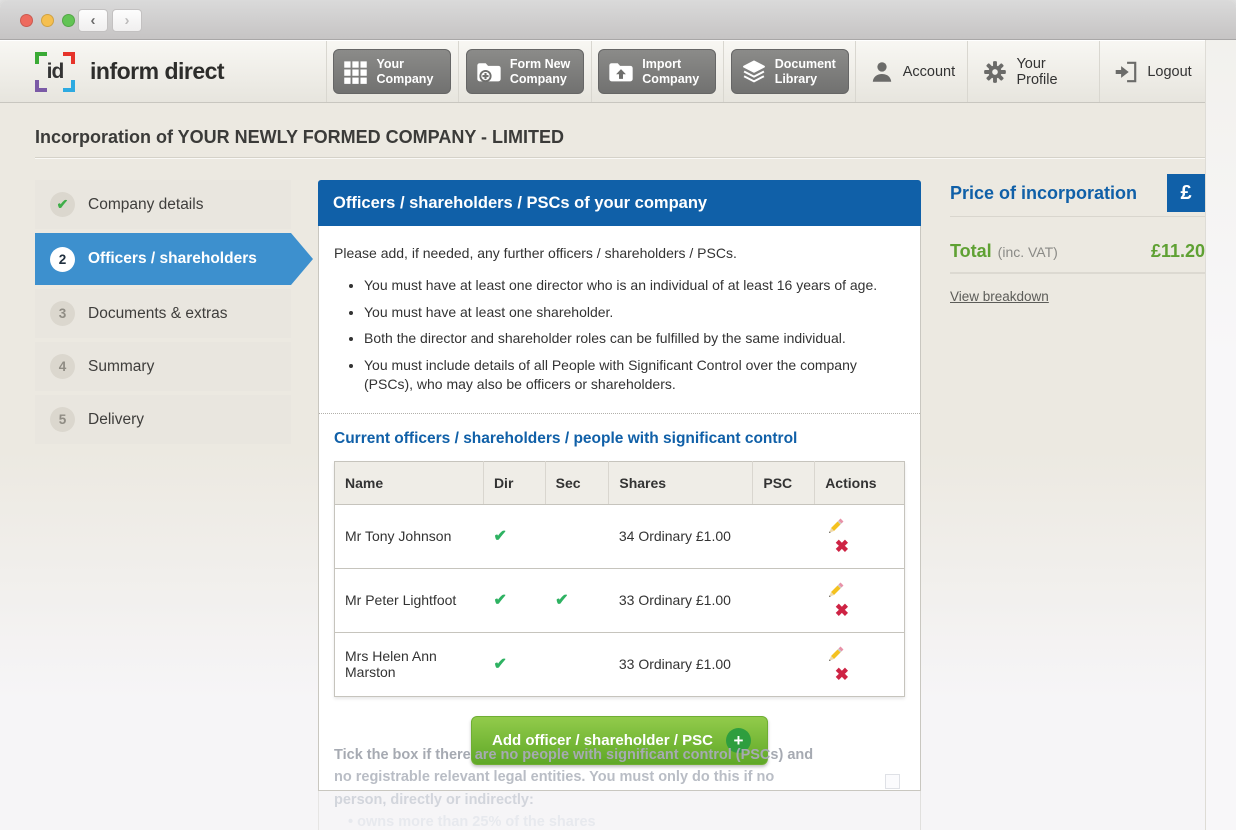  I want to click on form-new-company-button: Form New Company, so click(524, 71).